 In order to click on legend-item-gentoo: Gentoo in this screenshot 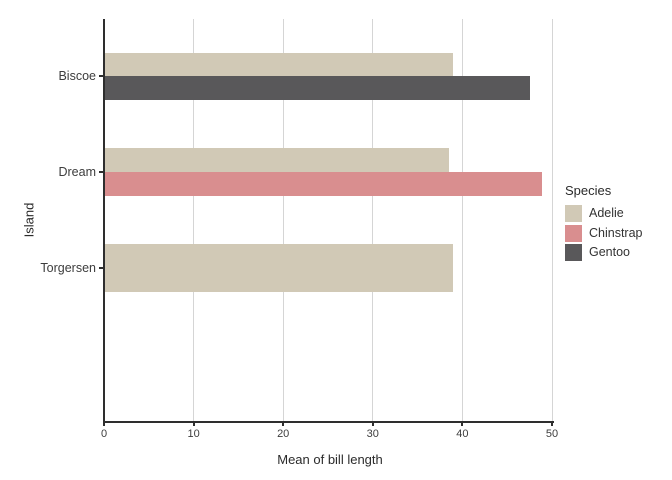, I will do `click(604, 252)`.